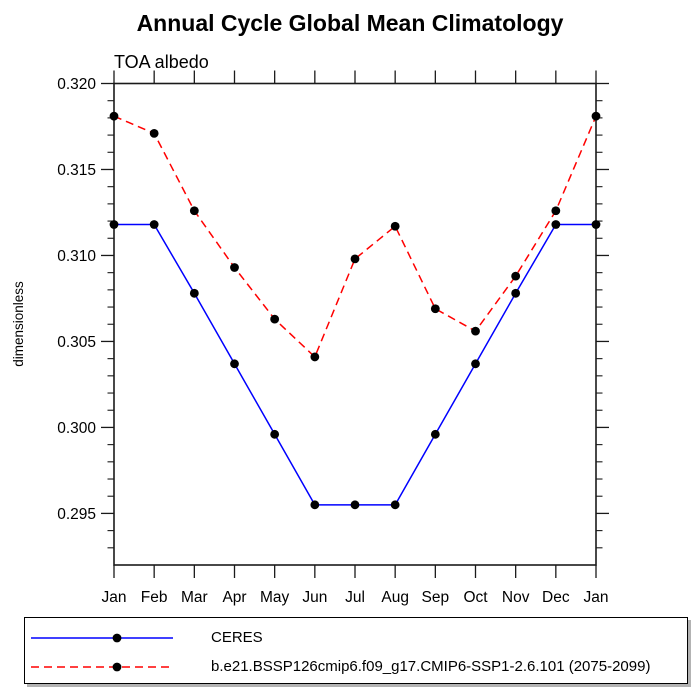  What do you see at coordinates (355, 597) in the screenshot?
I see `x-tick-label: Jul` at bounding box center [355, 597].